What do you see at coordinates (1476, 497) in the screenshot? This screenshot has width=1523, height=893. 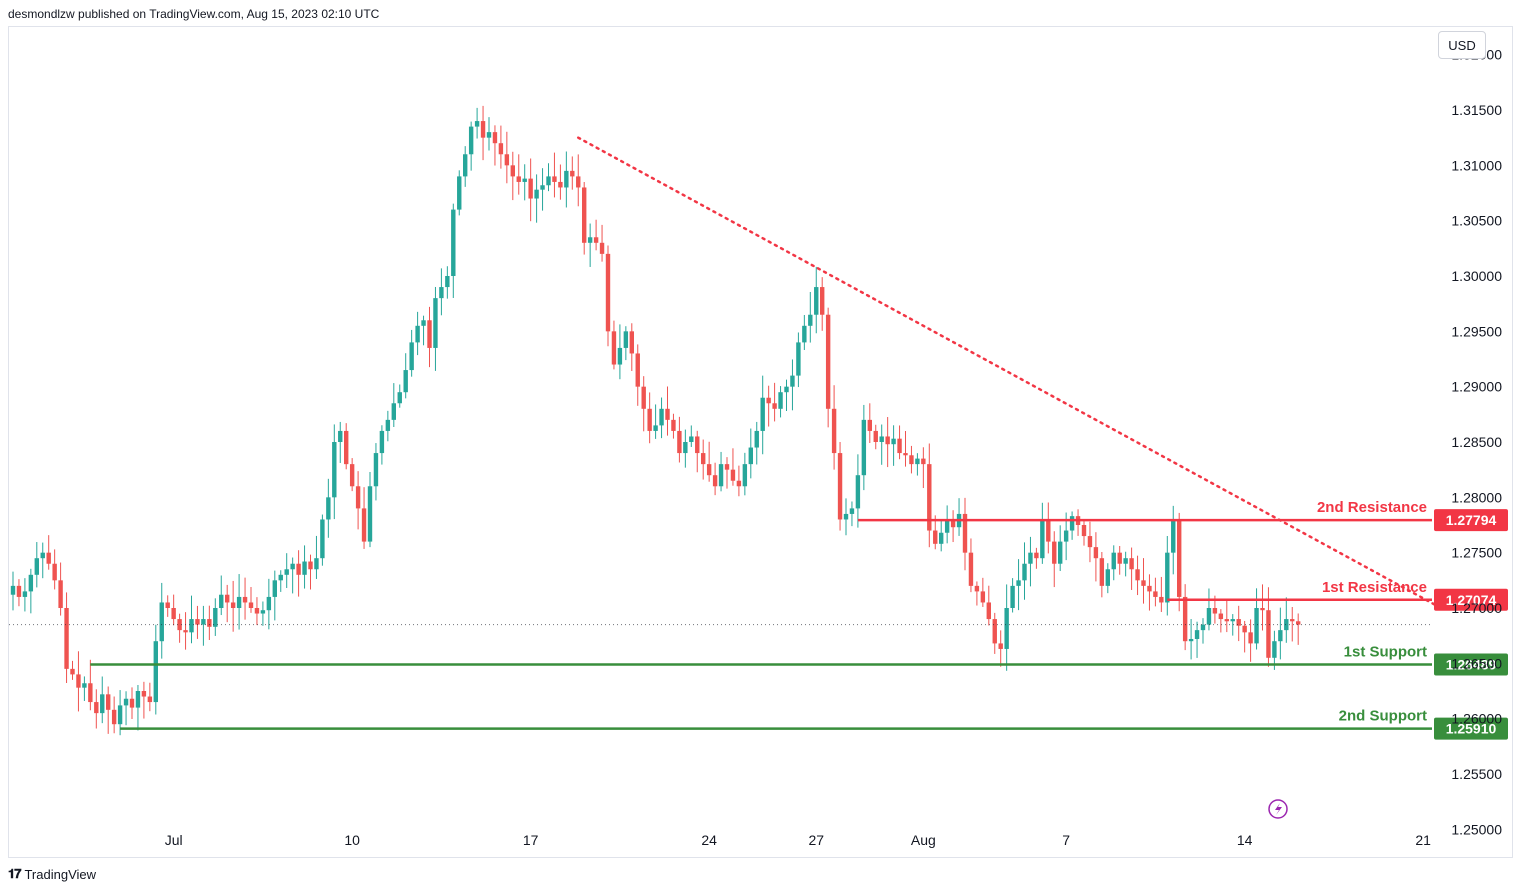 I see `y-tick-label: 1.28000` at bounding box center [1476, 497].